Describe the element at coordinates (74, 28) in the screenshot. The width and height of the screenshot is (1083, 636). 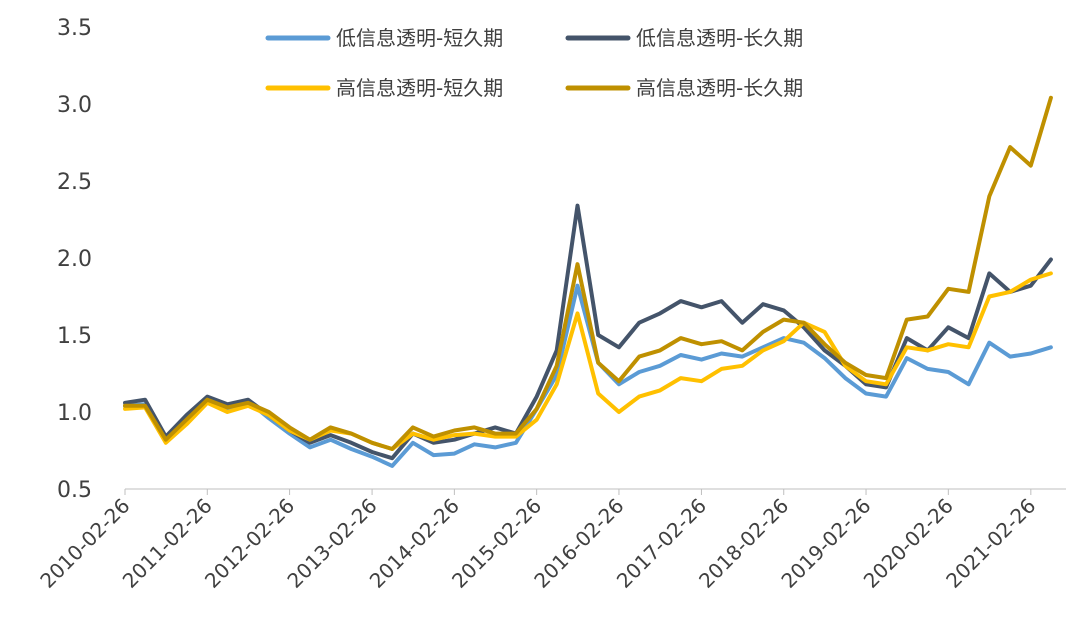
I see `y-tick-label: 3.5` at that location.